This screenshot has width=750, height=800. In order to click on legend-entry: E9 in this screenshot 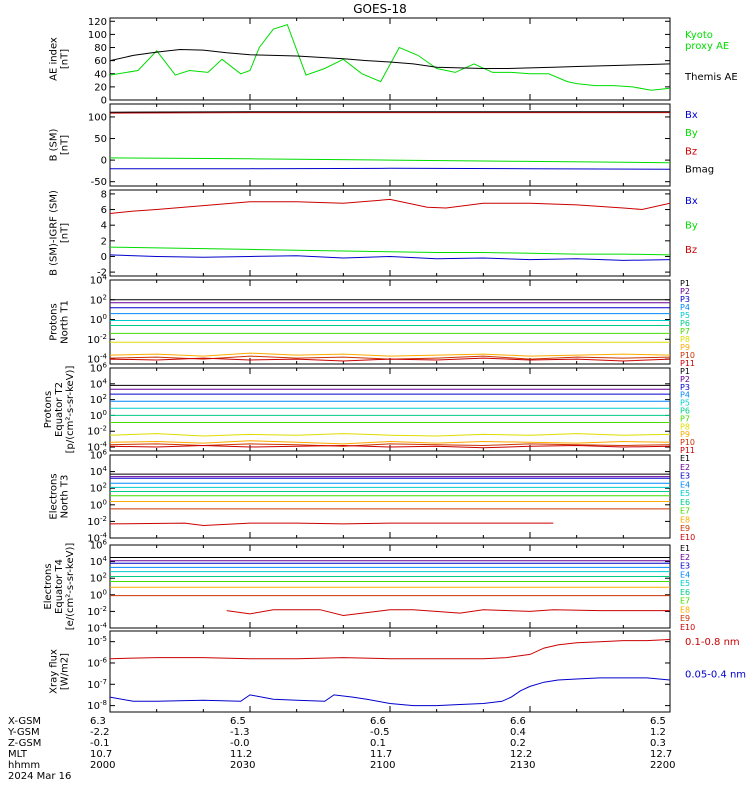, I will do `click(685, 528)`.